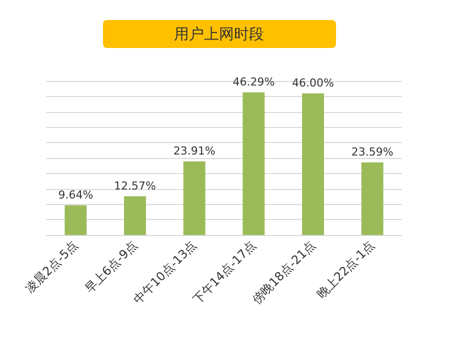  Describe the element at coordinates (194, 151) in the screenshot. I see `data-label: 23.91%` at that location.